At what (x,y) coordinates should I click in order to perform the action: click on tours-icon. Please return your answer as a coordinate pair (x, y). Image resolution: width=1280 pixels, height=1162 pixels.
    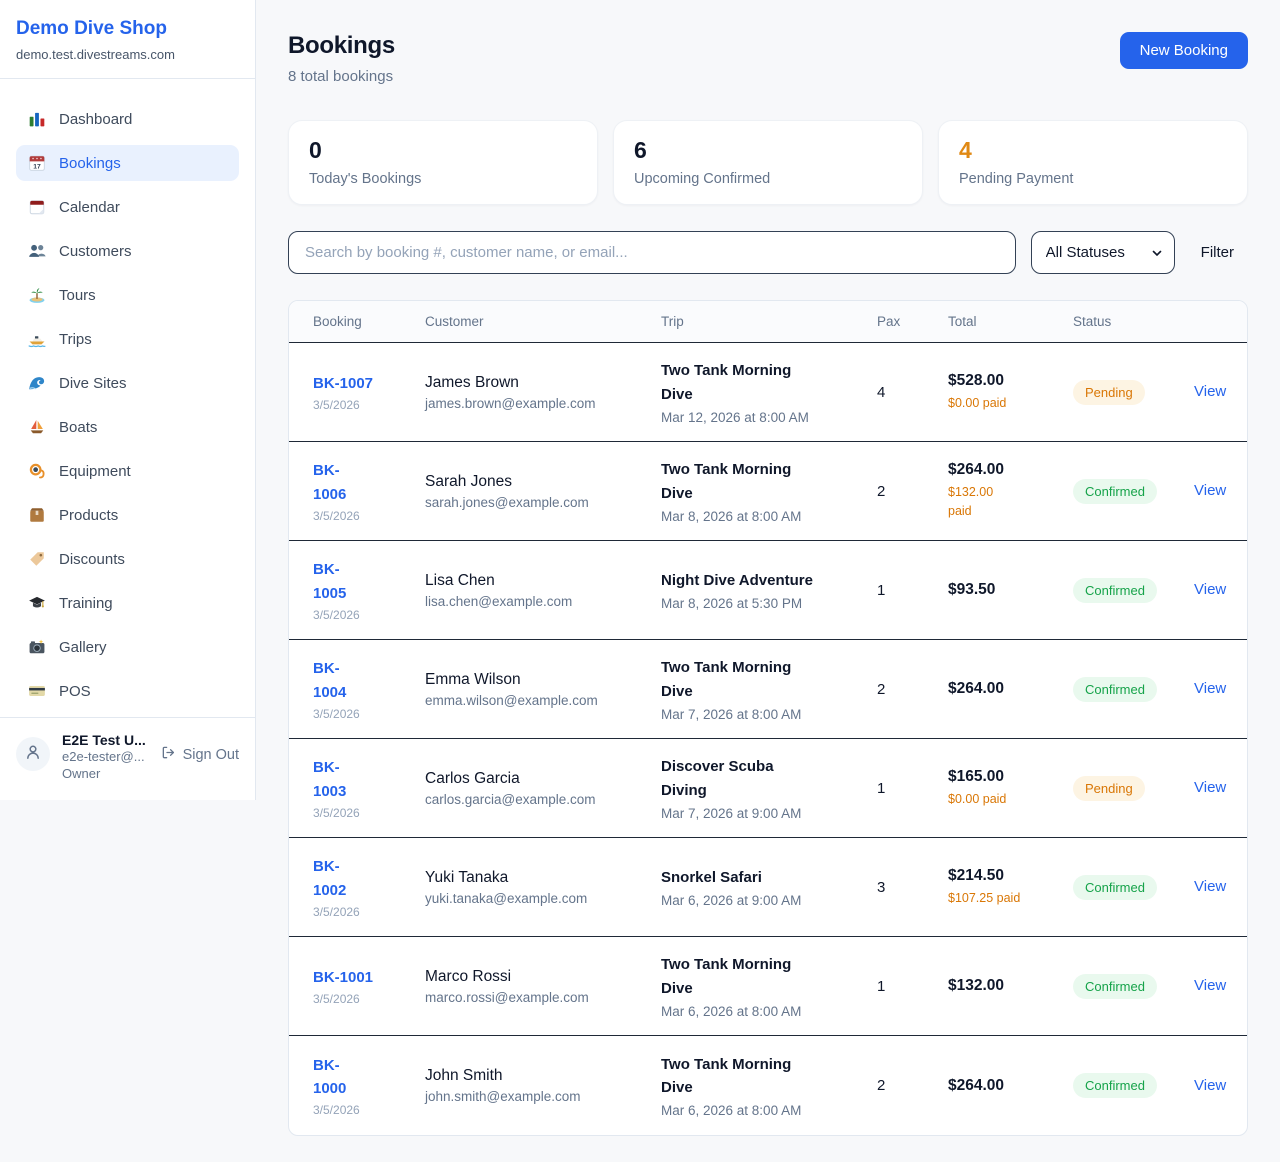
    Looking at the image, I should click on (37, 295).